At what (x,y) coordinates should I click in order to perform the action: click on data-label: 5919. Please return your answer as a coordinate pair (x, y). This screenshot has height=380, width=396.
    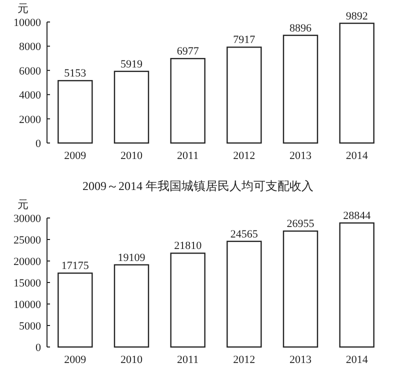
    Looking at the image, I should click on (131, 64).